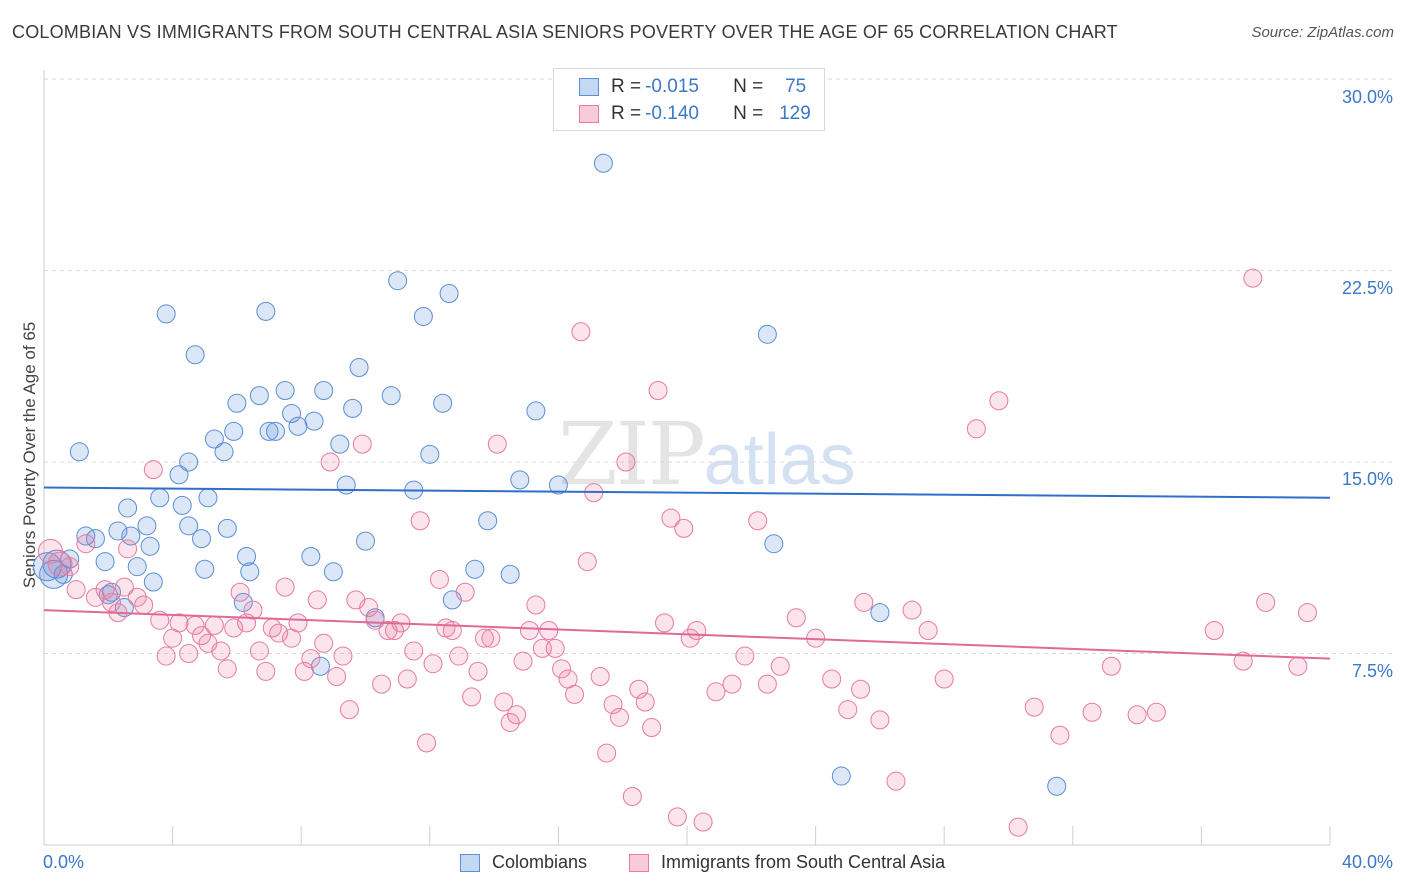 The width and height of the screenshot is (1406, 892). What do you see at coordinates (1372, 671) in the screenshot?
I see `y-tick-label: 7.5%` at bounding box center [1372, 671].